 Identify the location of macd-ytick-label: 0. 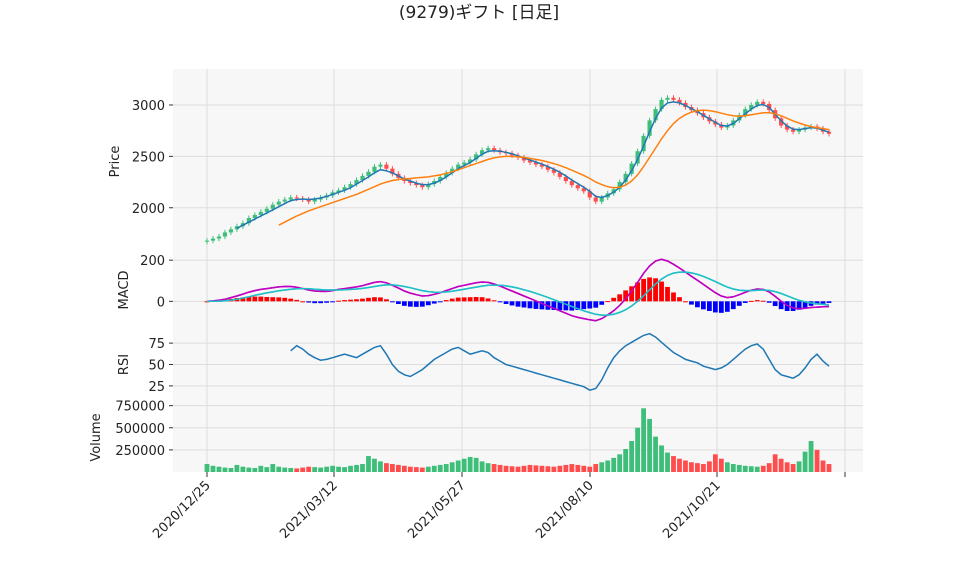
(161, 302).